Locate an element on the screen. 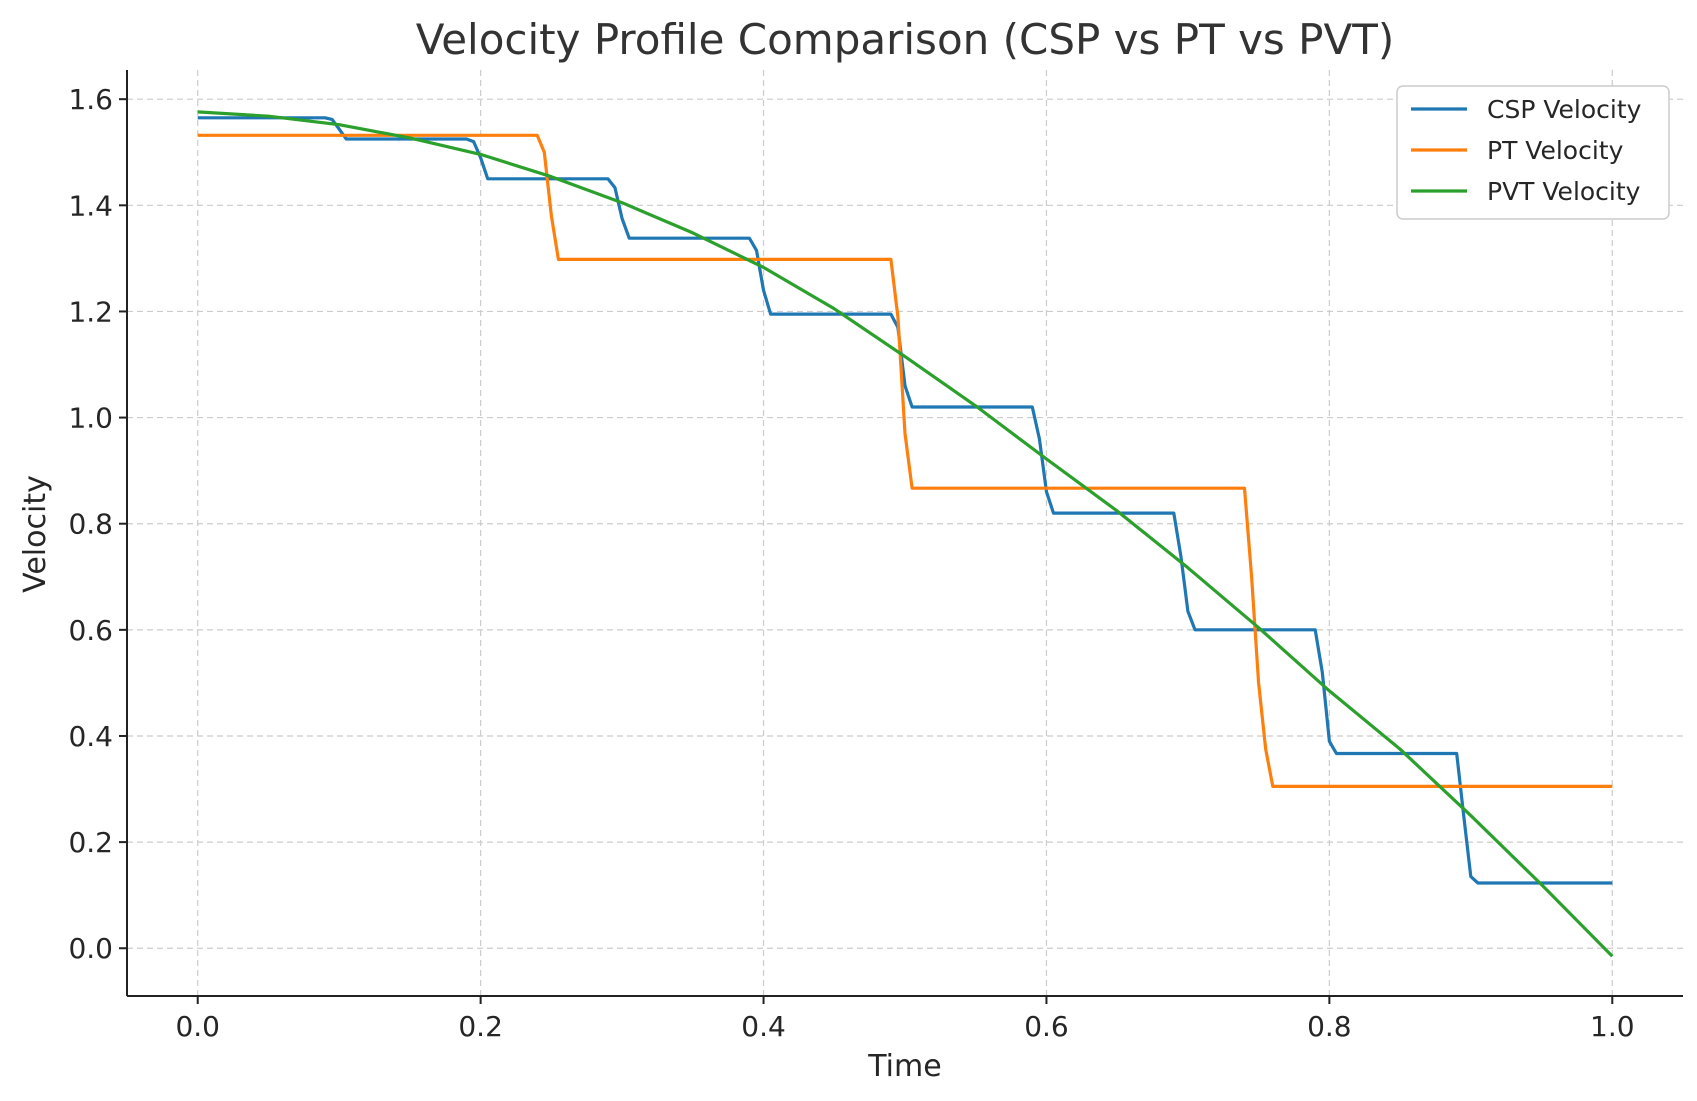 The width and height of the screenshot is (1697, 1101). legend-label-pt-velocity: PT Velocity is located at coordinates (1555, 150).